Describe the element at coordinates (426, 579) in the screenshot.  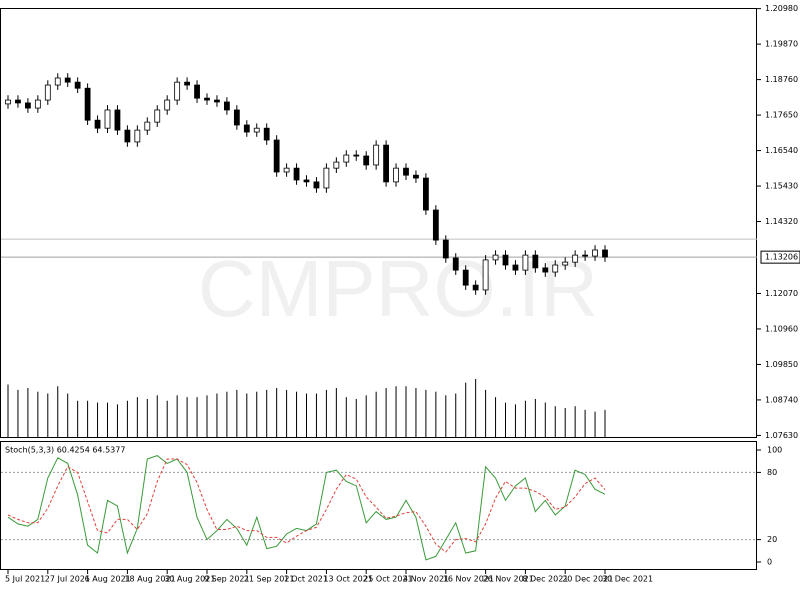
I see `x-tick-label: 4 Nov 2021` at that location.